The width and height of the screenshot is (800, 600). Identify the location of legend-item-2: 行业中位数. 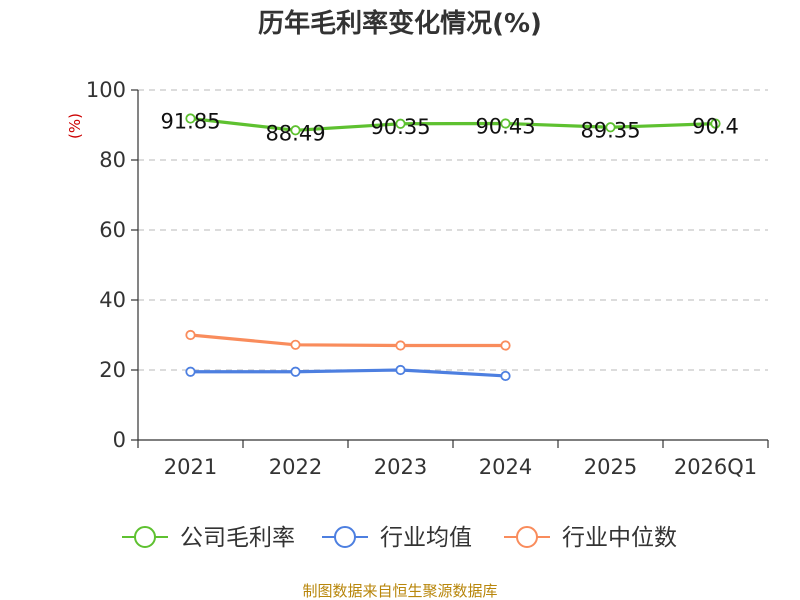
(590, 538).